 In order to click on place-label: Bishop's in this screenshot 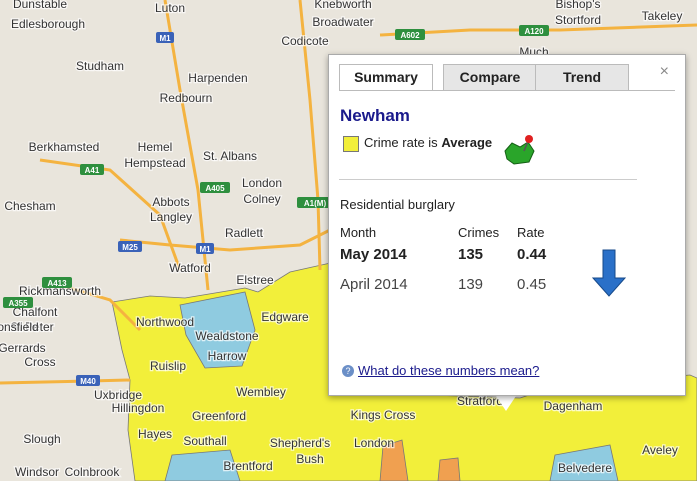, I will do `click(578, 5)`.